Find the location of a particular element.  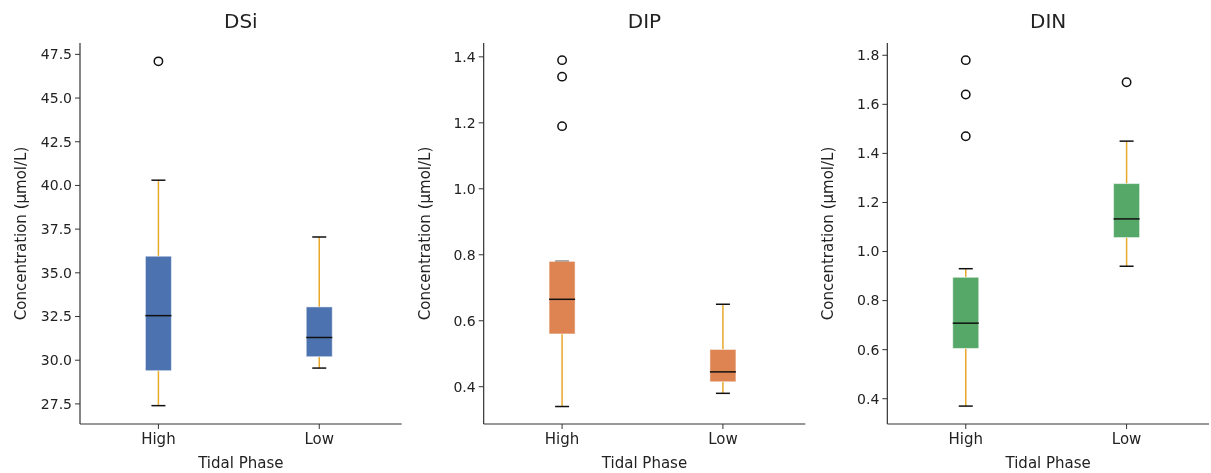

chart-title: DIP is located at coordinates (644, 21).